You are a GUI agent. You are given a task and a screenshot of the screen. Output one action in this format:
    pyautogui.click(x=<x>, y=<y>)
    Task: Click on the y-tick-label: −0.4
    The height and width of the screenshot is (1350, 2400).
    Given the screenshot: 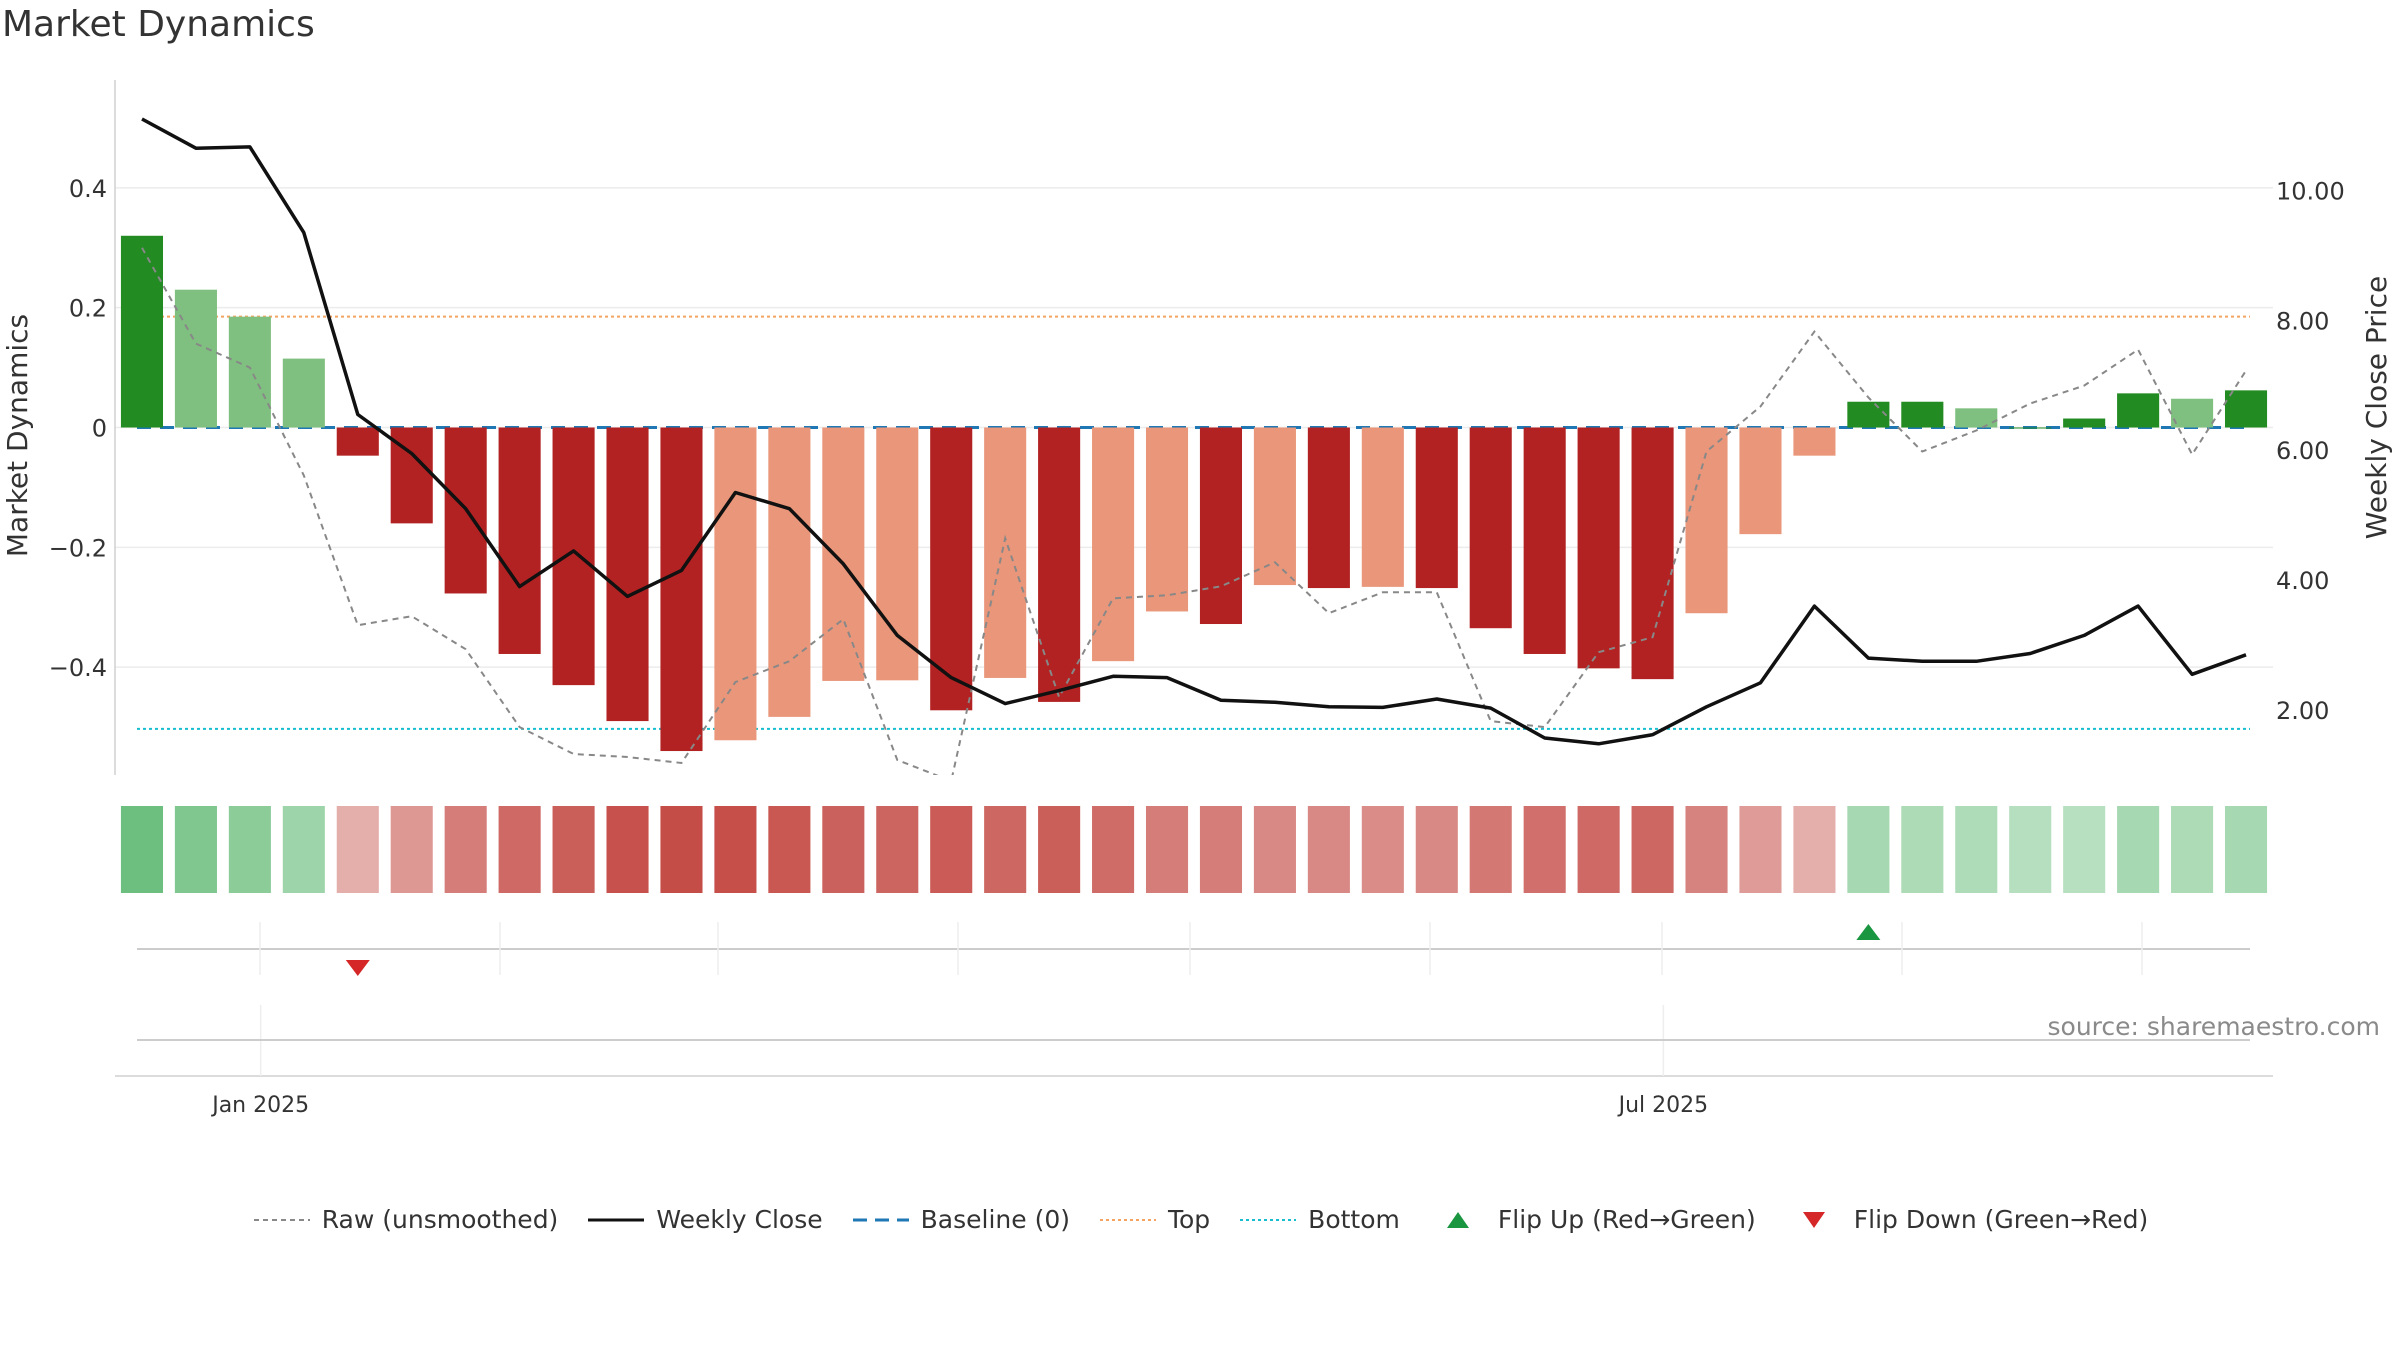 What is the action you would take?
    pyautogui.click(x=78, y=668)
    